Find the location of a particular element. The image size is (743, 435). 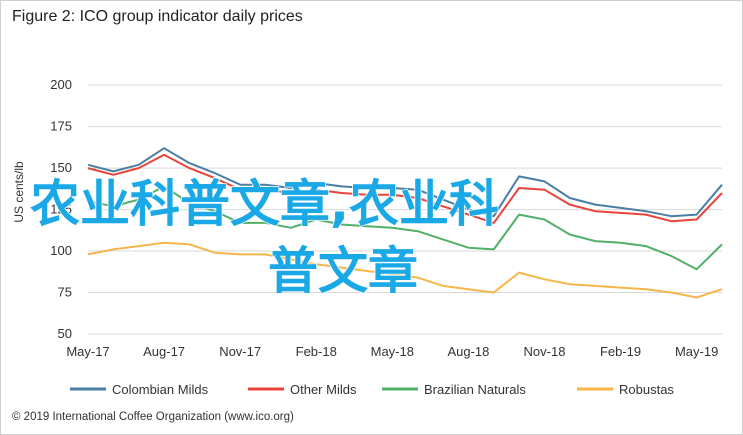

x-tick-label: Nov-17 is located at coordinates (240, 351).